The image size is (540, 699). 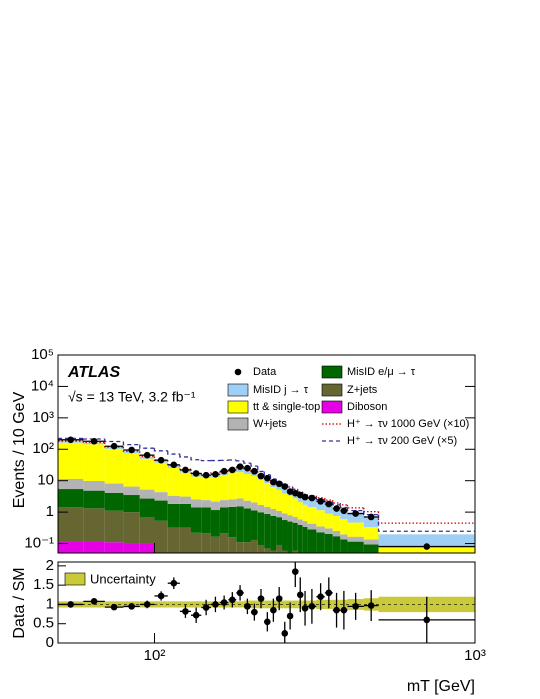 What do you see at coordinates (132, 397) in the screenshot?
I see `energy-label: √s = 13 TeV, 3.2 fb⁻¹` at bounding box center [132, 397].